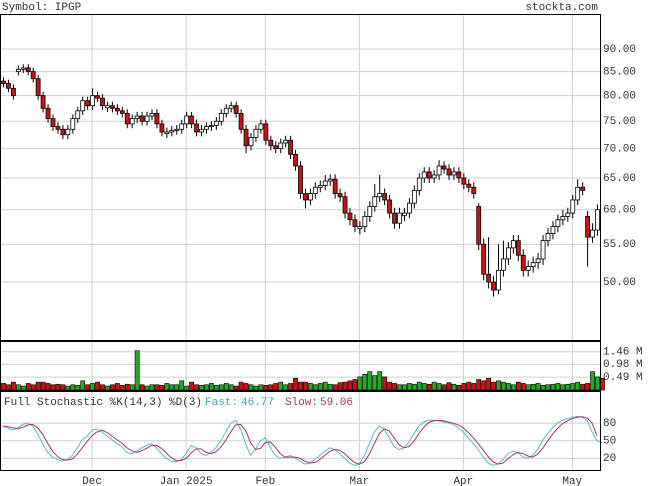 This screenshot has width=655, height=486. What do you see at coordinates (619, 150) in the screenshot?
I see `y-tick-label: 70.00` at bounding box center [619, 150].